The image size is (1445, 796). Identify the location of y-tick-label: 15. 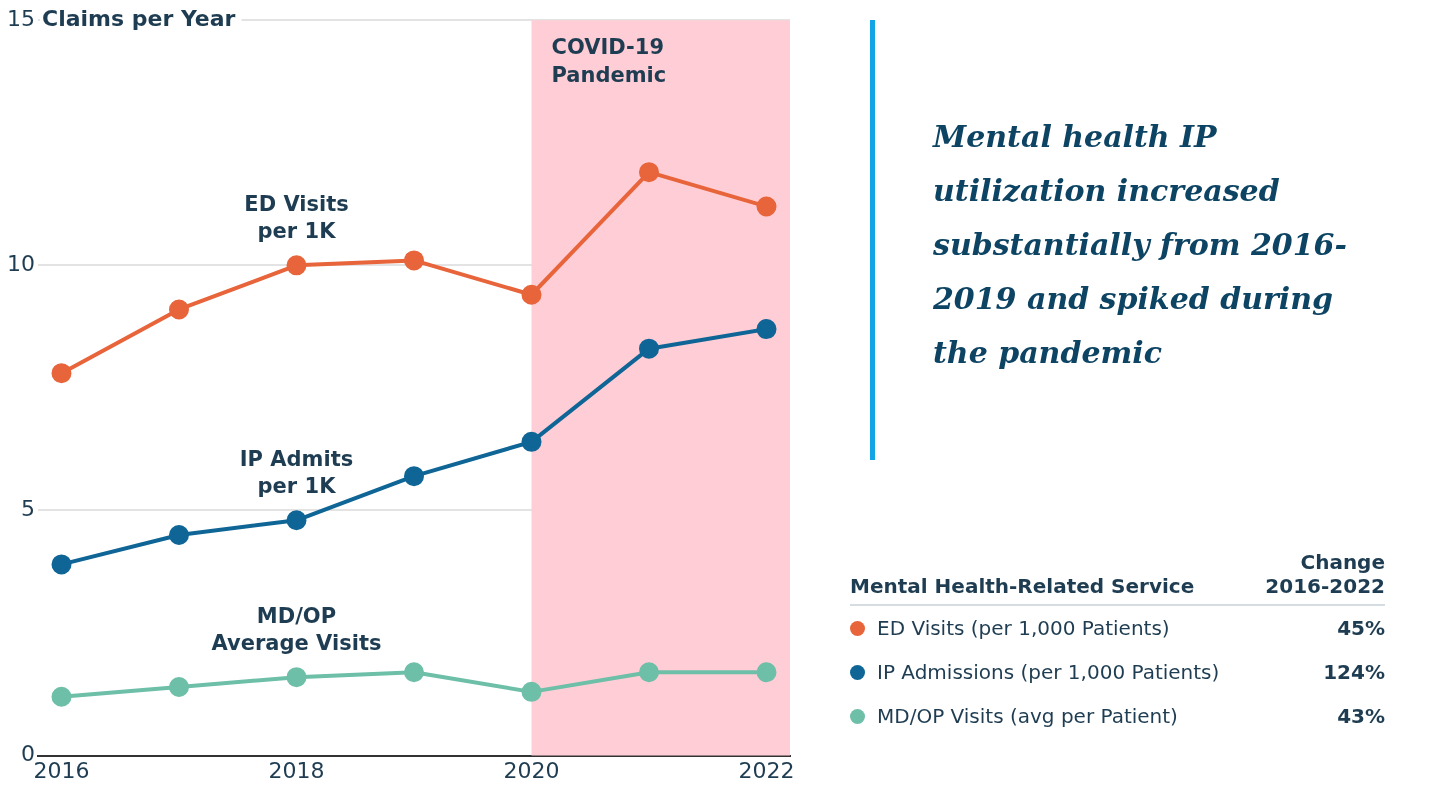
(20, 18).